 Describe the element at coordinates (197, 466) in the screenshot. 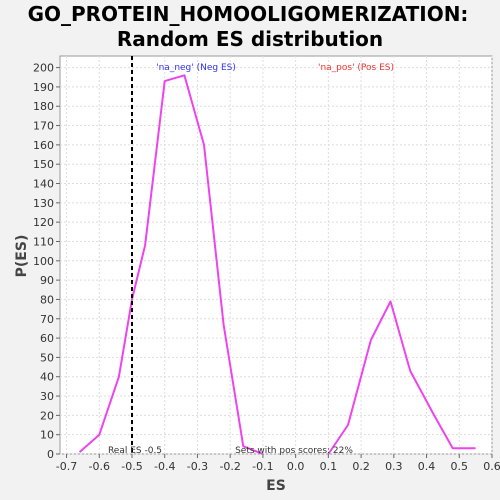

I see `x-tick-label: -0.3` at that location.